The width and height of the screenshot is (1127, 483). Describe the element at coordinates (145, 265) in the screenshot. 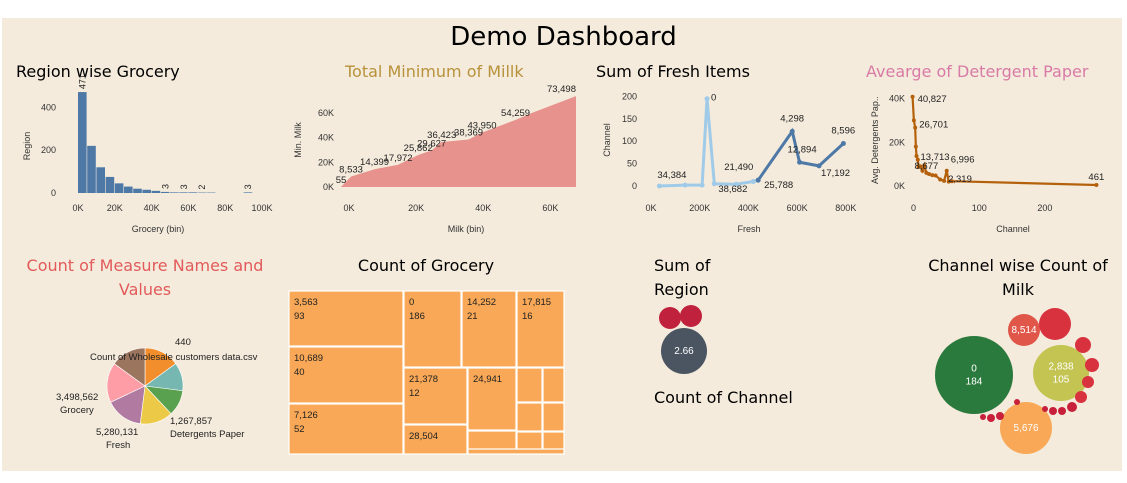

I see `title-measure-names-1: Count of Measure Names and` at that location.